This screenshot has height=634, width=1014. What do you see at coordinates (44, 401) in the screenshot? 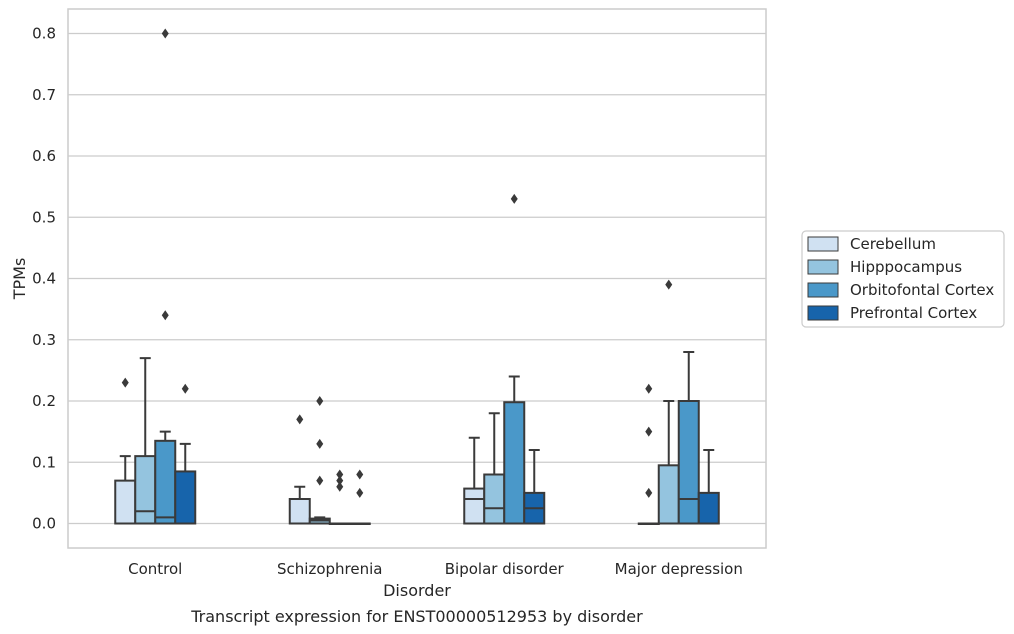
I see `y-tick-label: 0.2` at bounding box center [44, 401].